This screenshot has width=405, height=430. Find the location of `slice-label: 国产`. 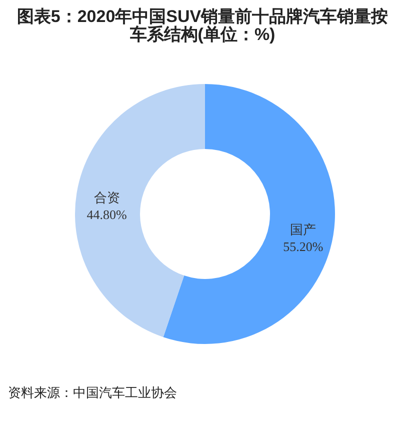

slice-label: 国产 is located at coordinates (303, 230).